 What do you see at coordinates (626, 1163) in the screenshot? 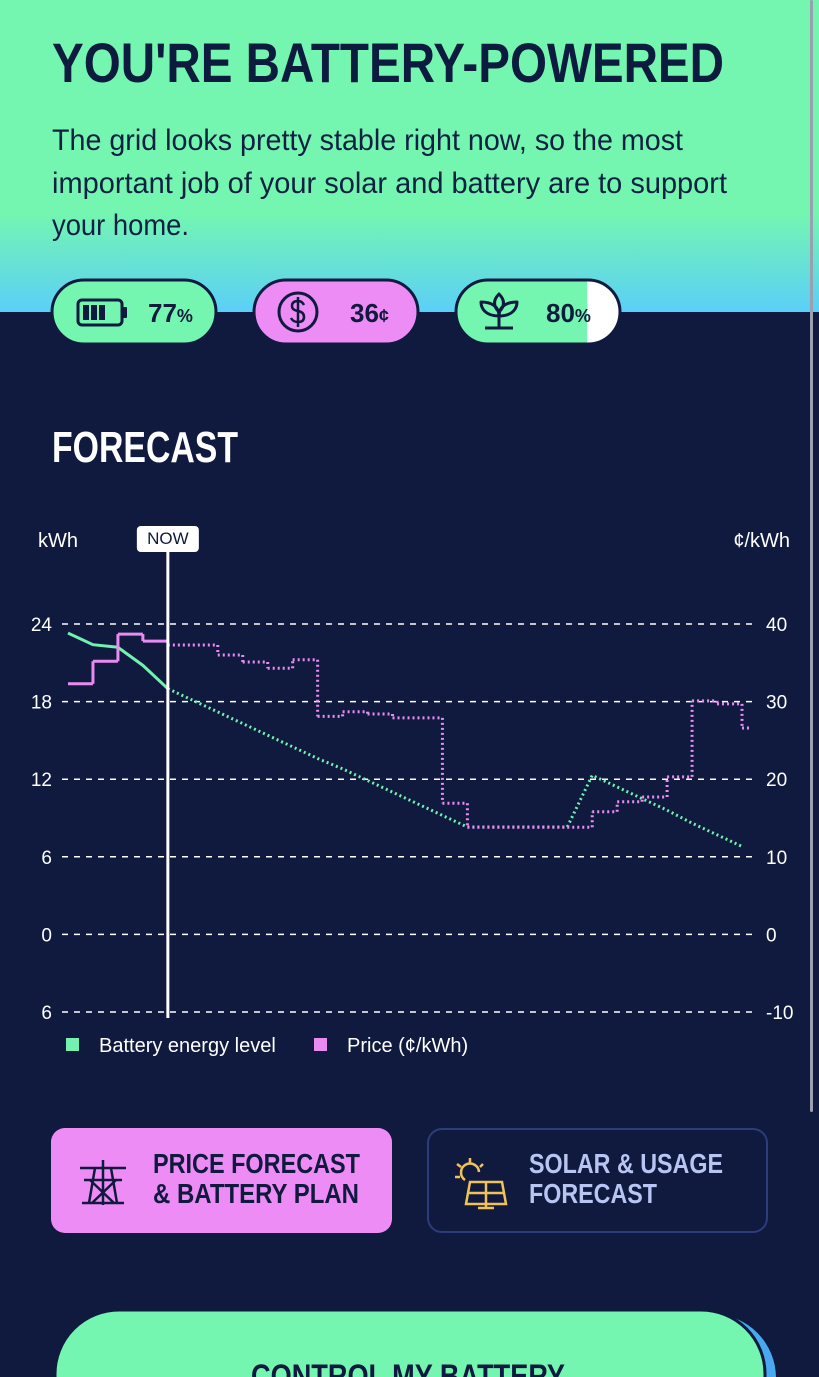
I see `button-label: SOLAR & USAGE` at bounding box center [626, 1163].